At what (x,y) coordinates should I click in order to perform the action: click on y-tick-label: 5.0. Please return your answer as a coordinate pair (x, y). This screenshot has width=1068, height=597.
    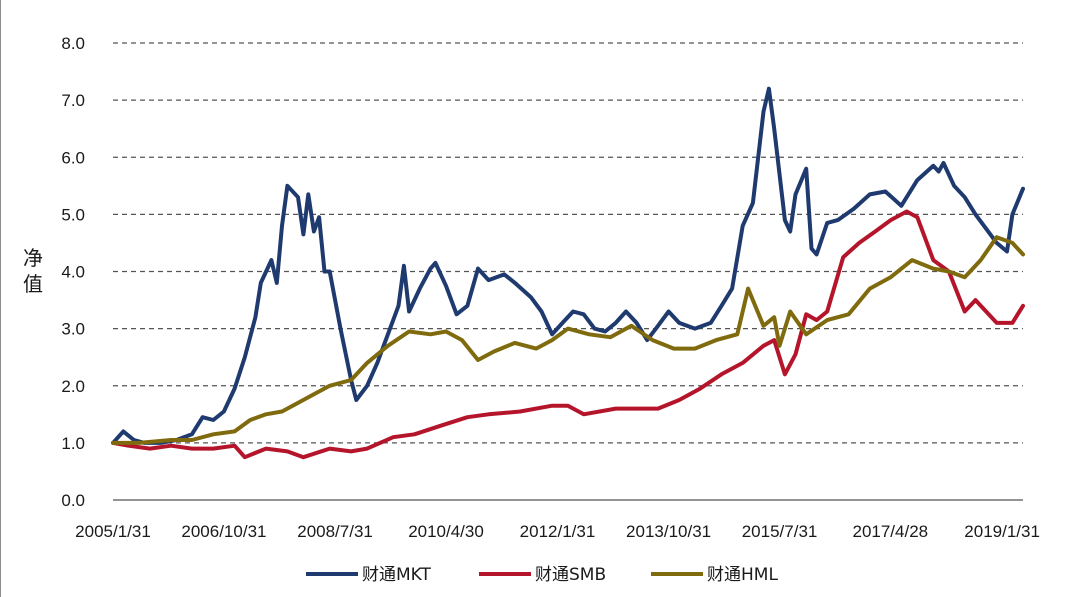
    Looking at the image, I should click on (73, 214).